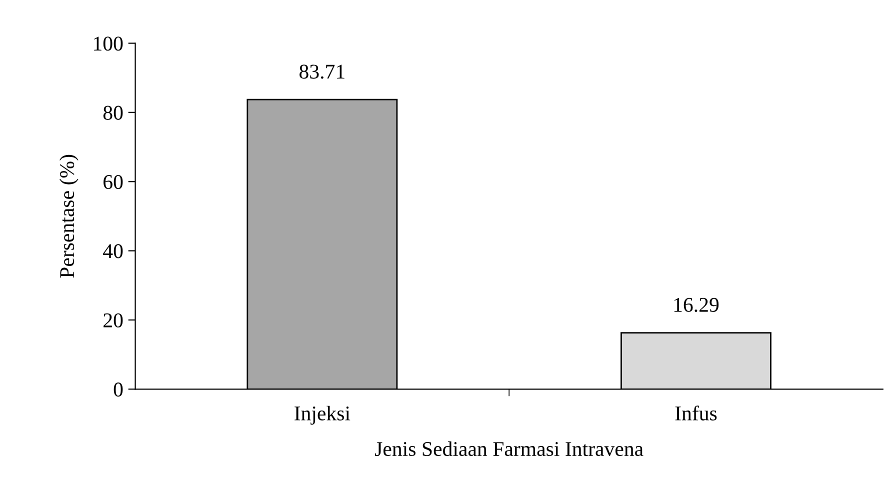 The height and width of the screenshot is (497, 890). What do you see at coordinates (322, 71) in the screenshot?
I see `data-label: 83.71` at bounding box center [322, 71].